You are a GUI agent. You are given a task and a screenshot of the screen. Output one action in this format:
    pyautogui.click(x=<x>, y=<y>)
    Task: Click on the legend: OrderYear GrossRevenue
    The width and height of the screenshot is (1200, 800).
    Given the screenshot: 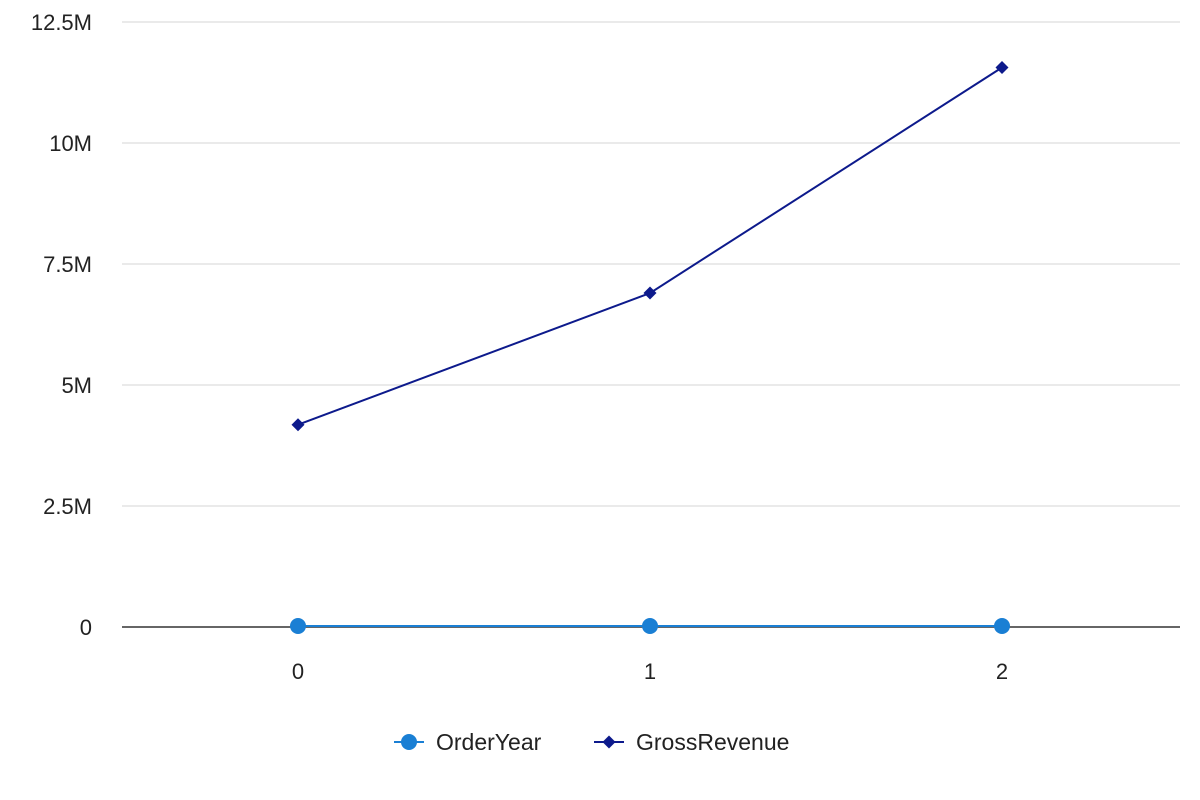 What is the action you would take?
    pyautogui.click(x=591, y=742)
    